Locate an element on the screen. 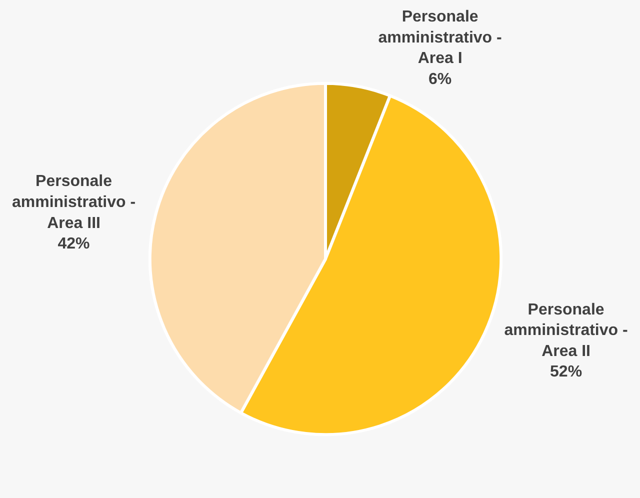  slice-label: Personale amministrativo - Area III is located at coordinates (74, 202).